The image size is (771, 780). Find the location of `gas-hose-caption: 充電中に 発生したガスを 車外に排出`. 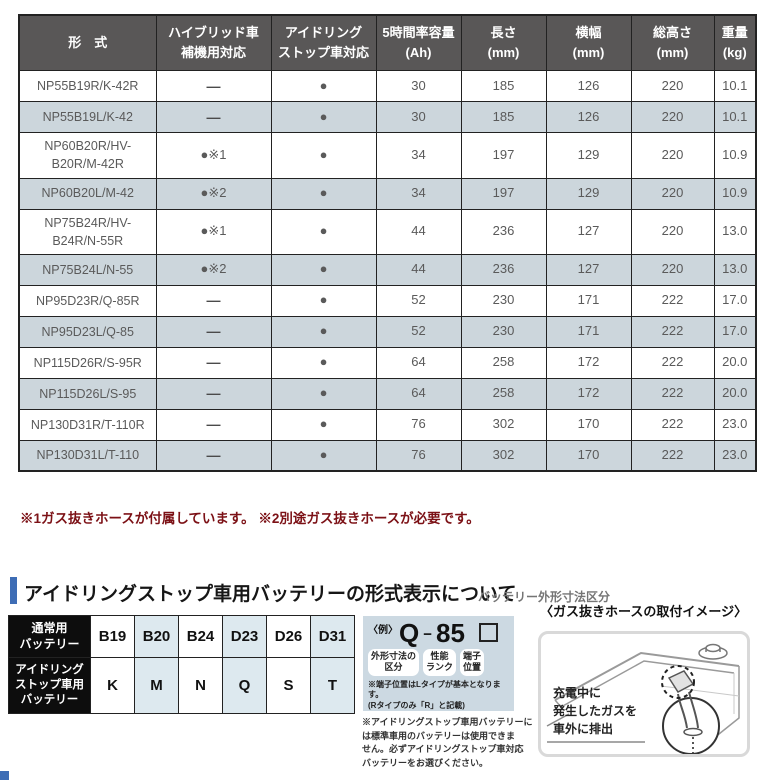

gas-hose-caption: 充電中に 発生したガスを 車外に排出 is located at coordinates (595, 711).